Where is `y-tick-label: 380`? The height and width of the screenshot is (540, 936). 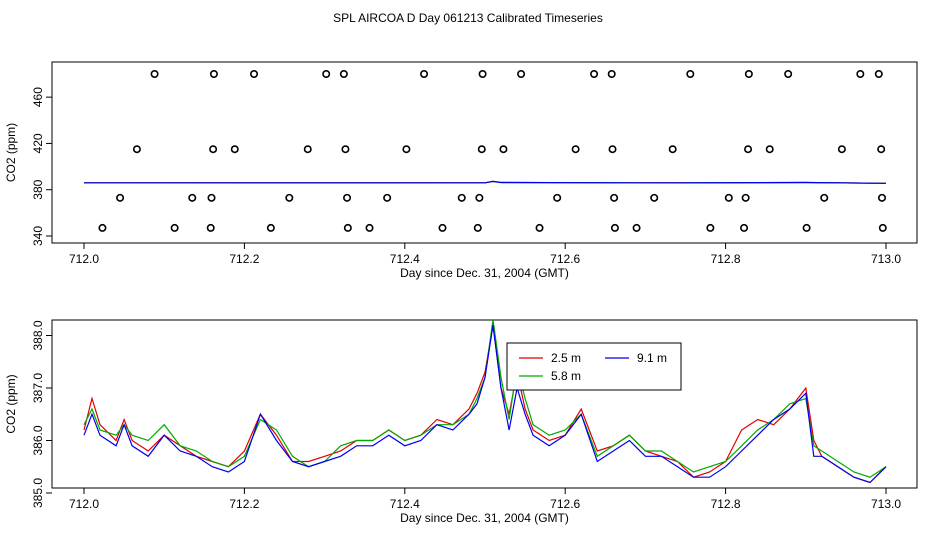 y-tick-label: 380 is located at coordinates (38, 189).